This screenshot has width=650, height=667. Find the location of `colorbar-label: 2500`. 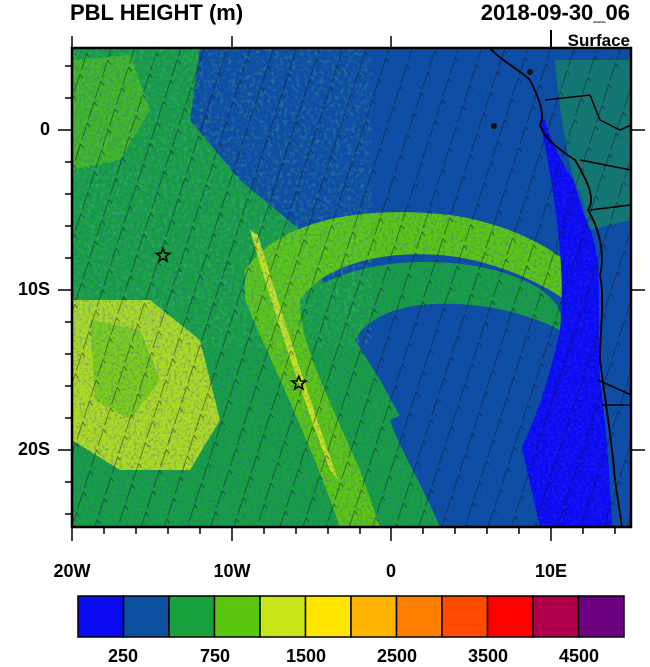

colorbar-label: 2500 is located at coordinates (397, 656).